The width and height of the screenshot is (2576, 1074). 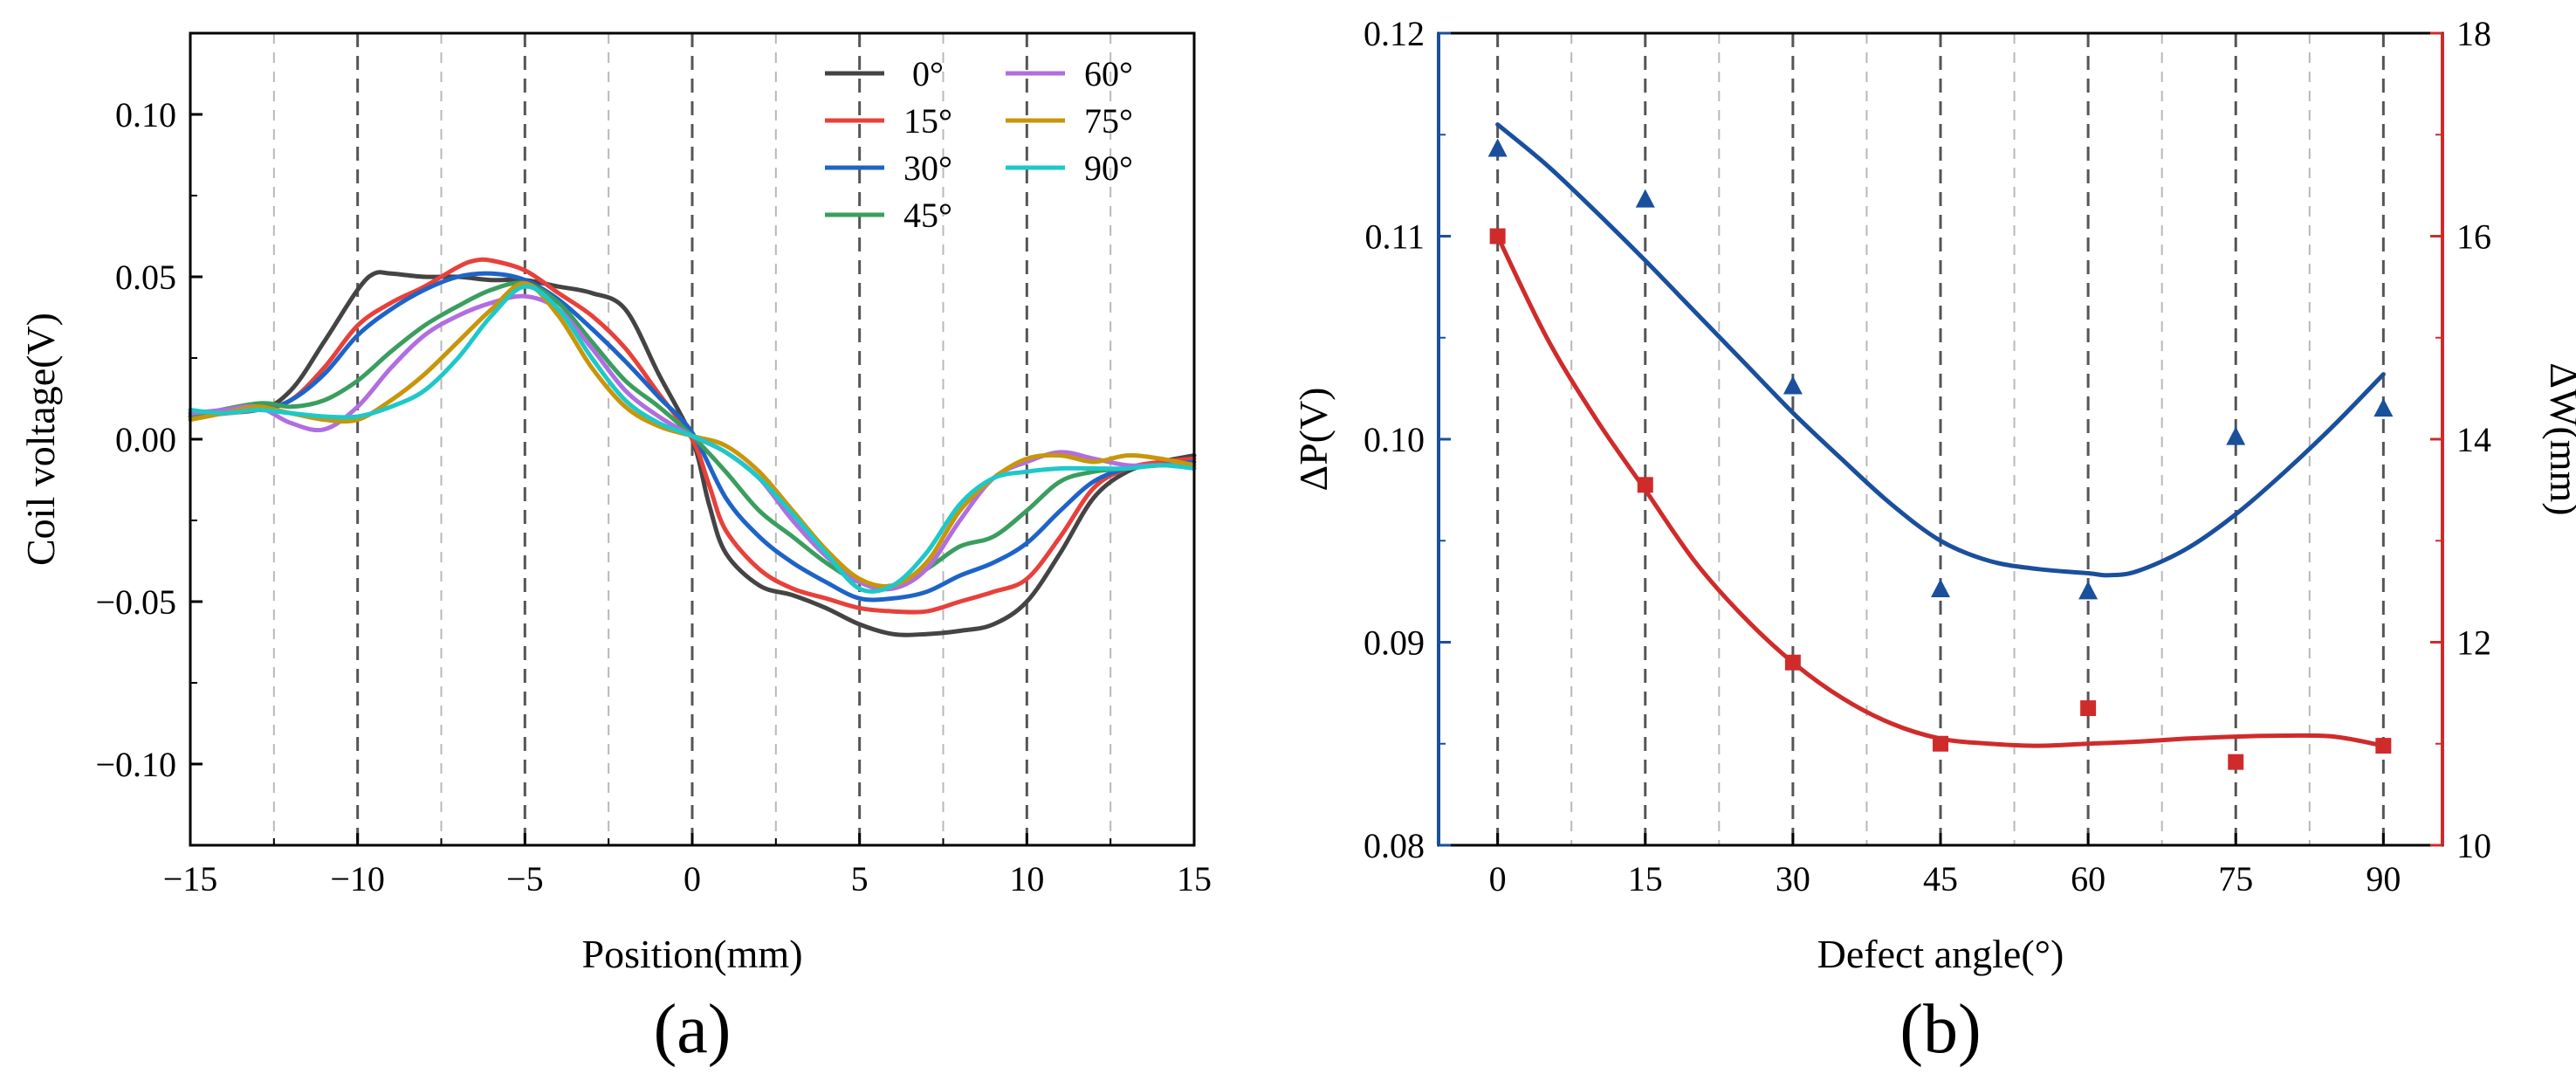 I want to click on panel-b-x-ticks: 0 15 30 45 60 75 90, so click(x=1945, y=865).